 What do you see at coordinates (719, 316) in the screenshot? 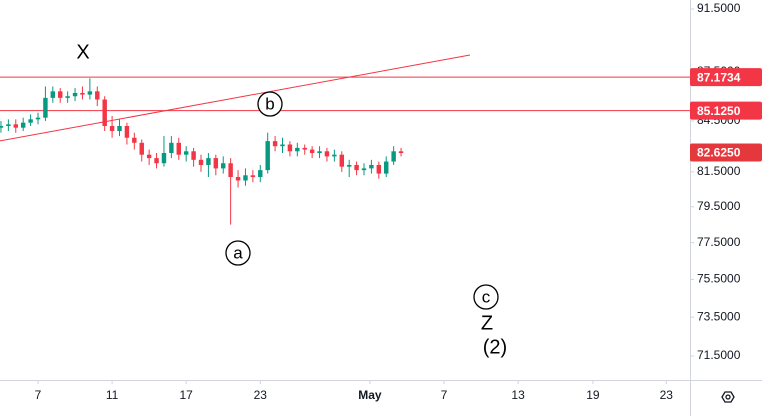
I see `y-tick-label: 73.5000` at bounding box center [719, 316].